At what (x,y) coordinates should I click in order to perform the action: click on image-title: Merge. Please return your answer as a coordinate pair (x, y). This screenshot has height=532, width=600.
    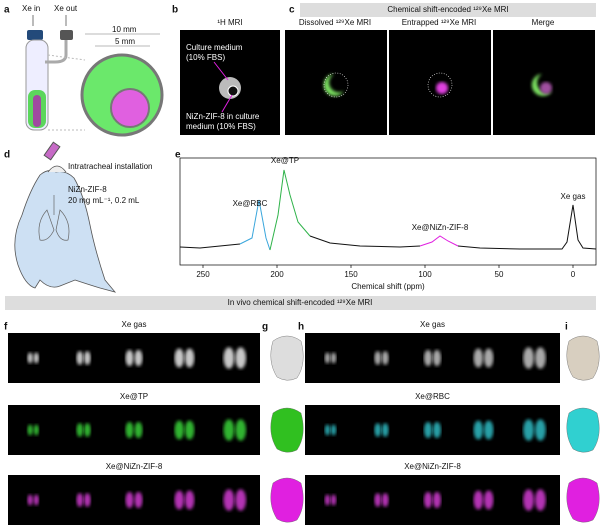
    Looking at the image, I should click on (543, 22).